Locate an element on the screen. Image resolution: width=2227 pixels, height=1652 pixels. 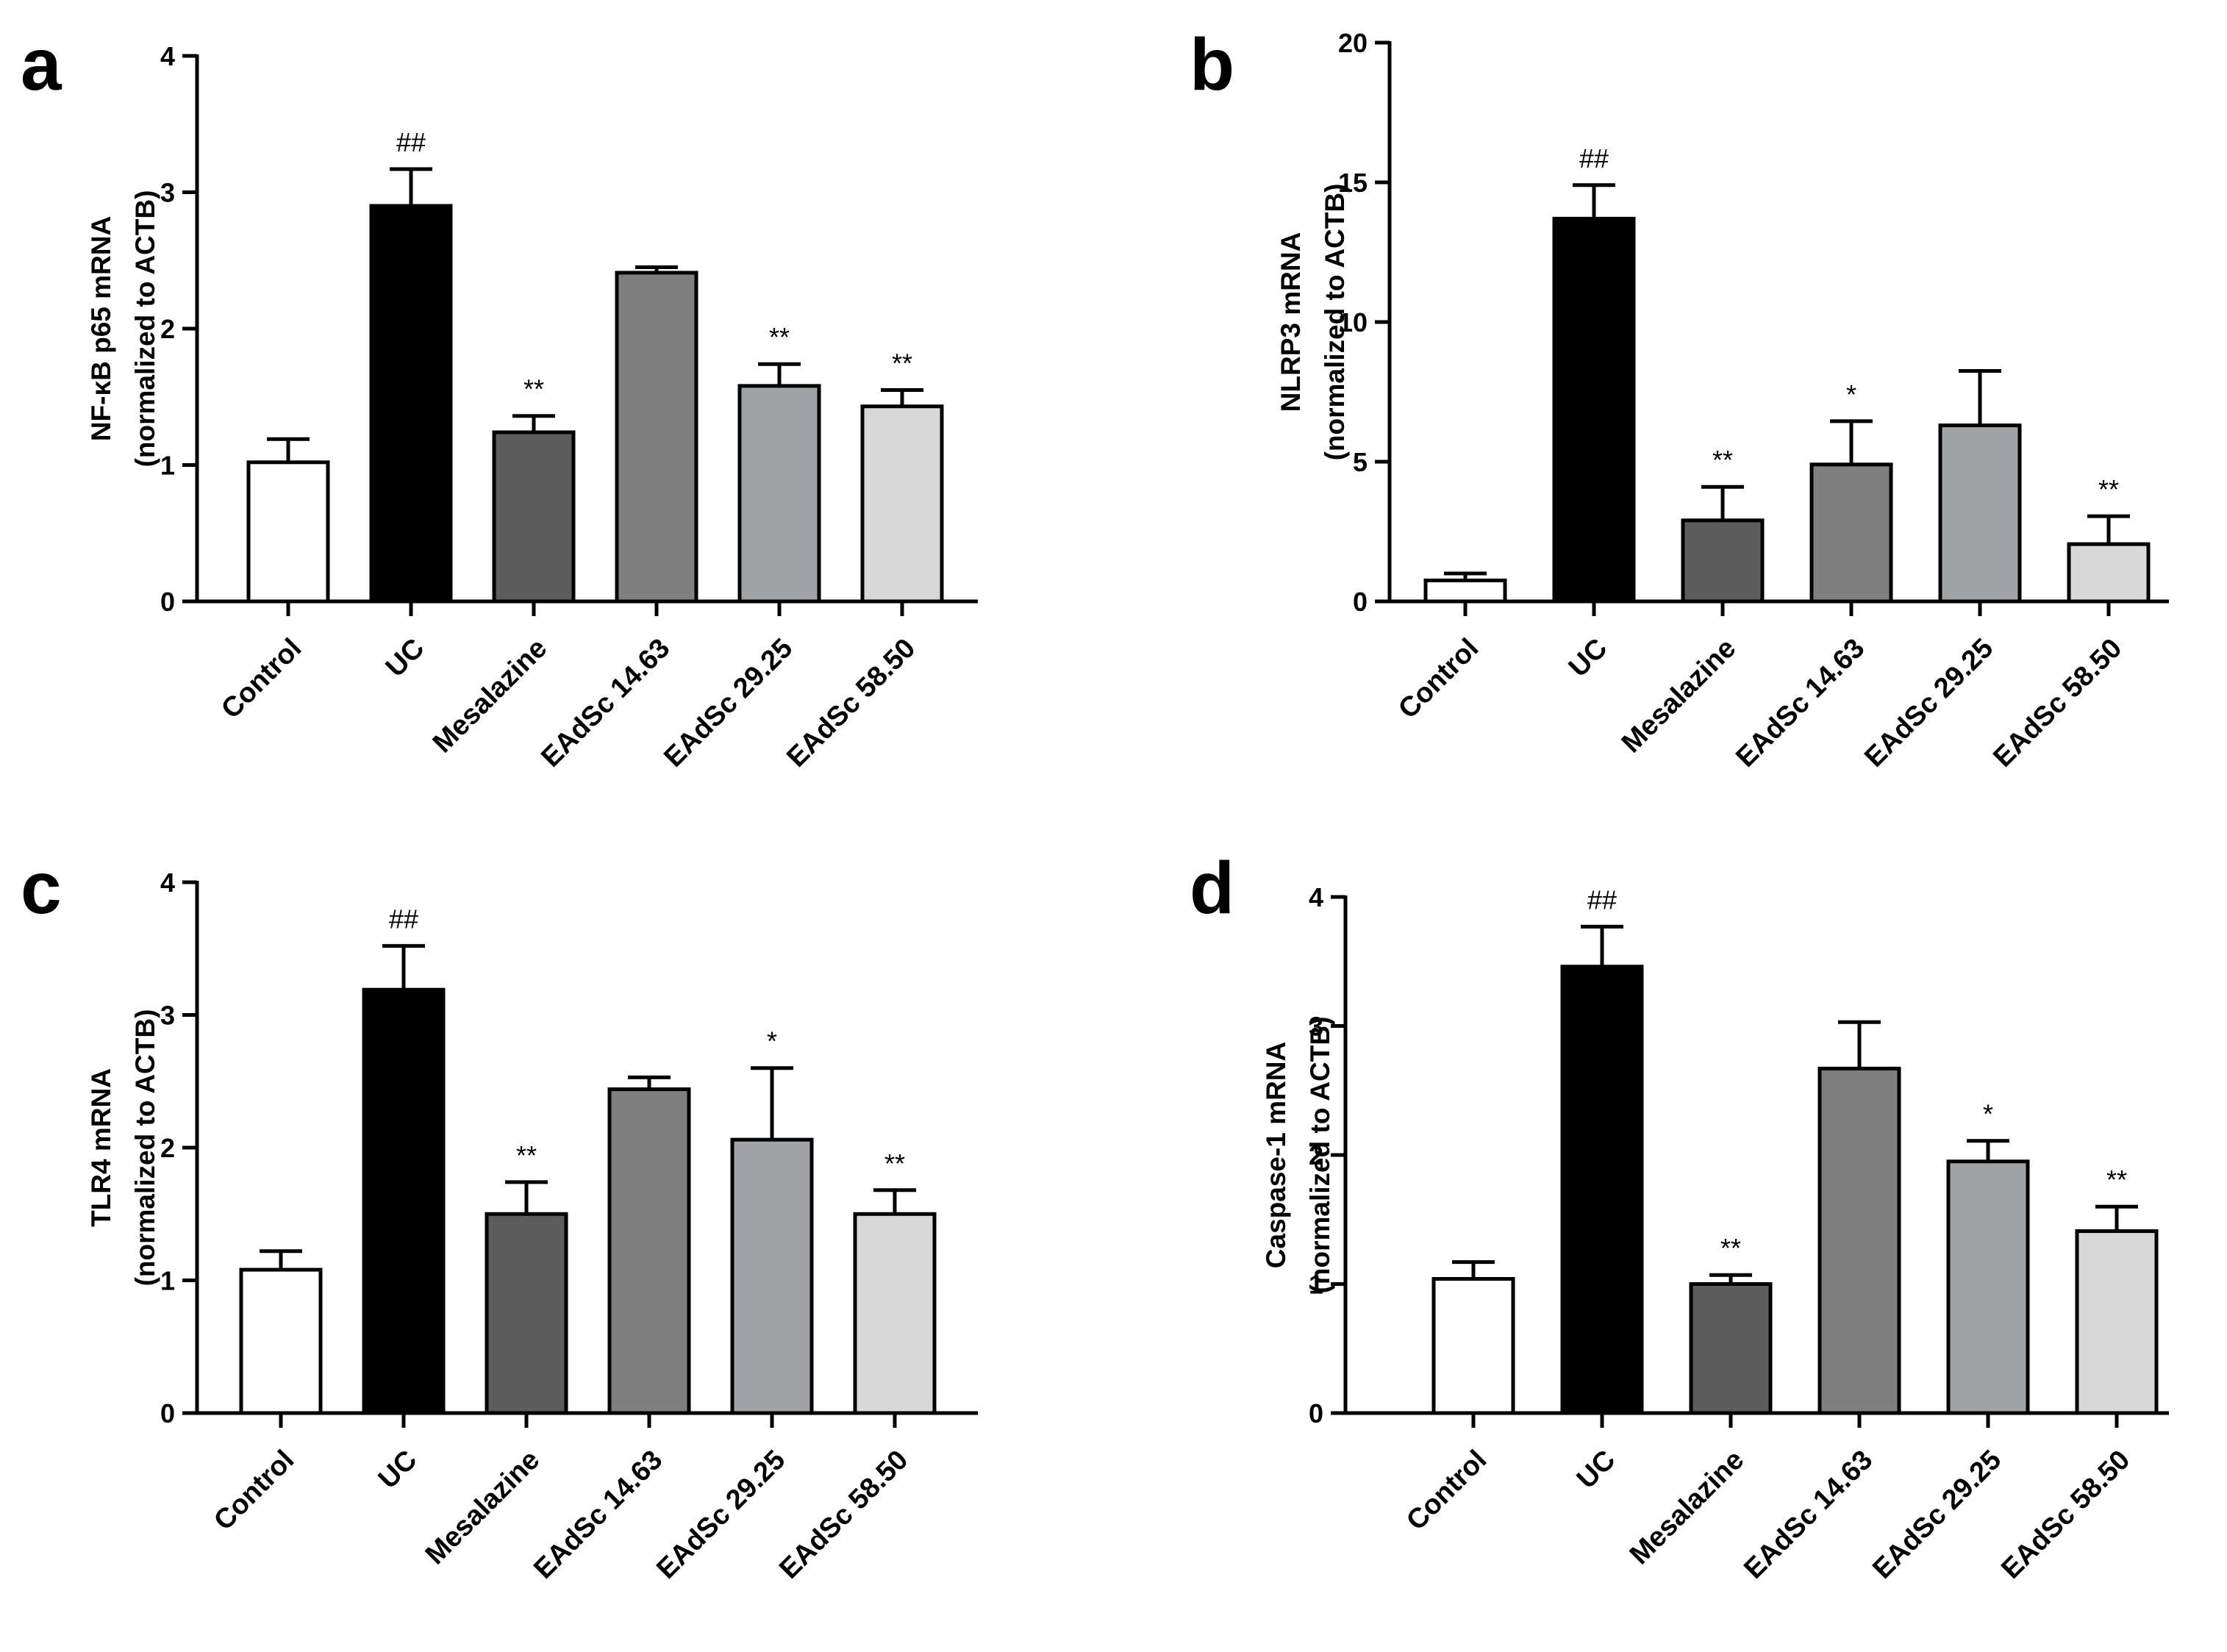
y-axis-title: NF-κB p65 mRNA is located at coordinates (101, 328).